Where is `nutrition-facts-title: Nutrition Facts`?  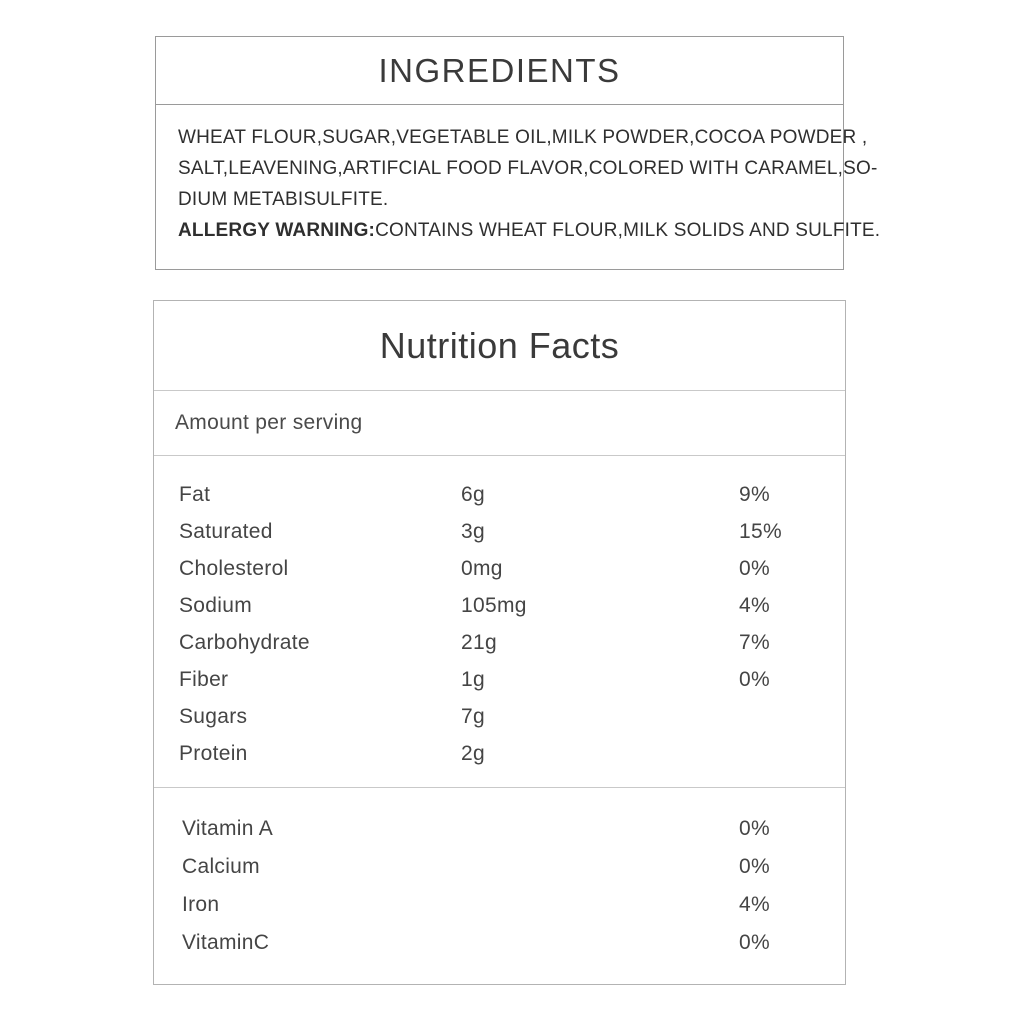 nutrition-facts-title: Nutrition Facts is located at coordinates (499, 346).